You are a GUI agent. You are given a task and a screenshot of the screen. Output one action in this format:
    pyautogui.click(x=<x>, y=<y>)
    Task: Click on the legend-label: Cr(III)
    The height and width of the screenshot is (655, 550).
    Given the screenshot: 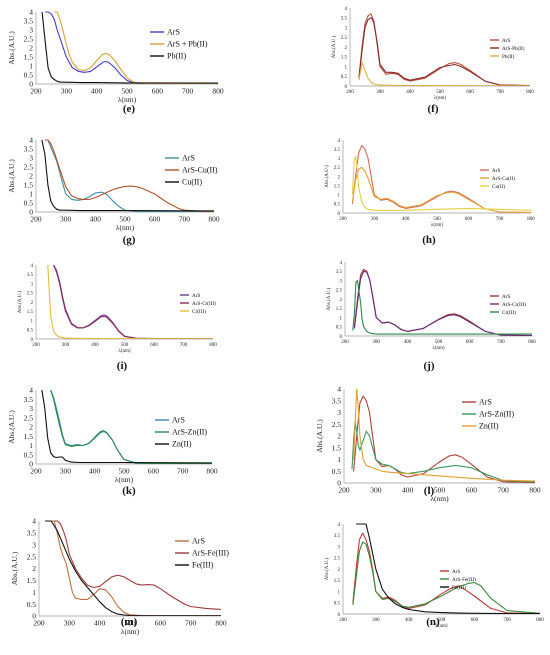 What is the action you would take?
    pyautogui.click(x=199, y=311)
    